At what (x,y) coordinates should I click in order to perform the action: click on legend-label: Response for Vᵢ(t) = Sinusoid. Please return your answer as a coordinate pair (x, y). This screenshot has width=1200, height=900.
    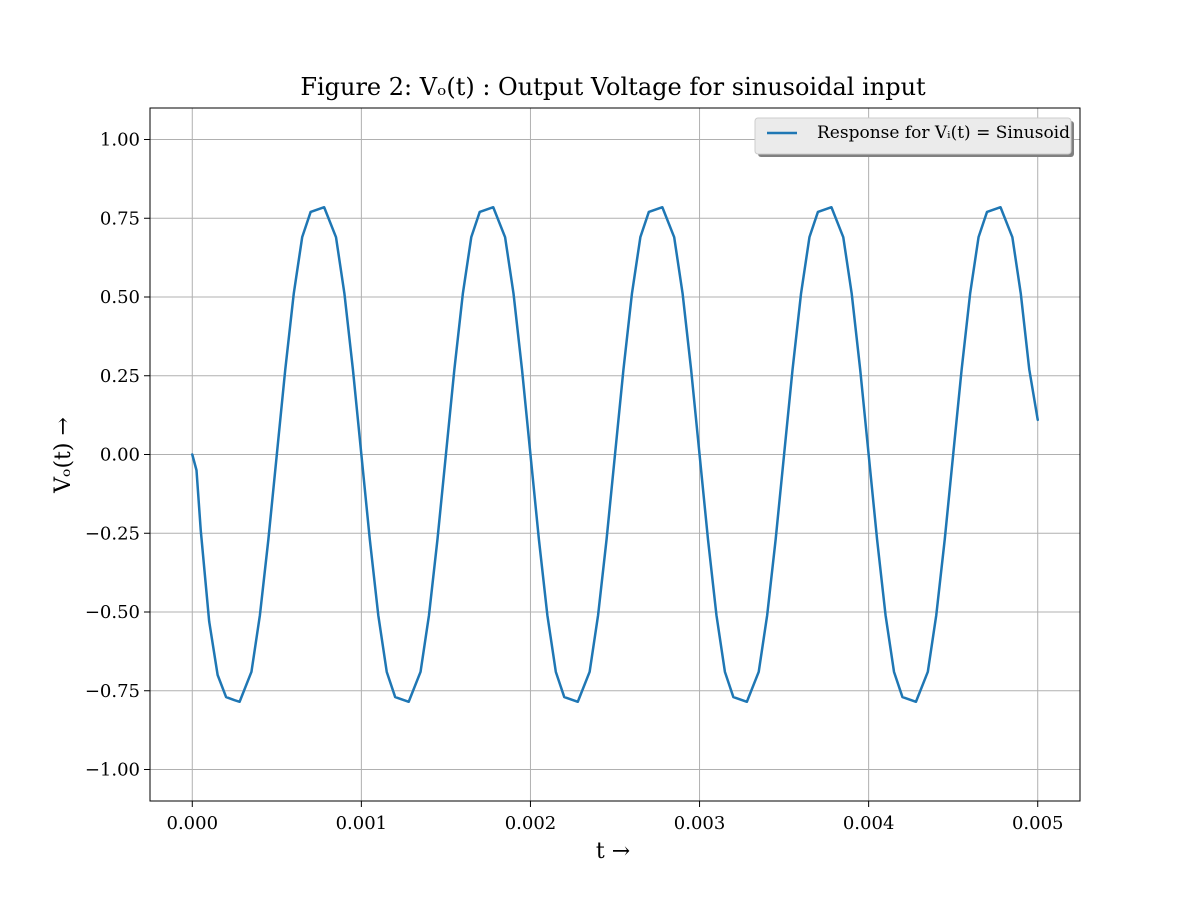
    Looking at the image, I should click on (943, 133).